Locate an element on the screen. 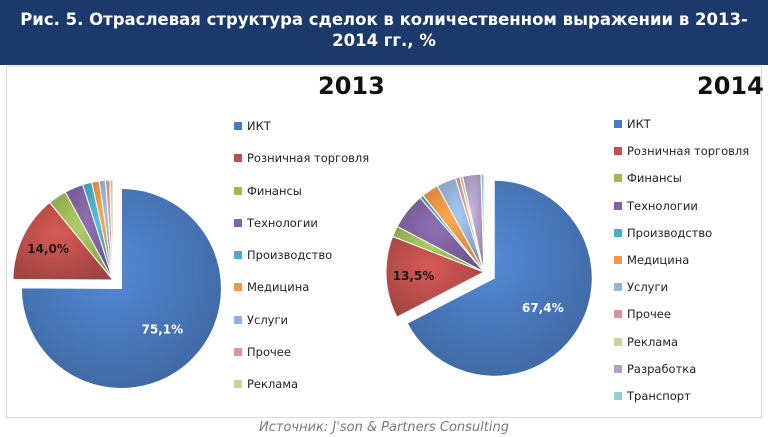 The image size is (768, 437). chart-title-2013: 2013 is located at coordinates (351, 86).